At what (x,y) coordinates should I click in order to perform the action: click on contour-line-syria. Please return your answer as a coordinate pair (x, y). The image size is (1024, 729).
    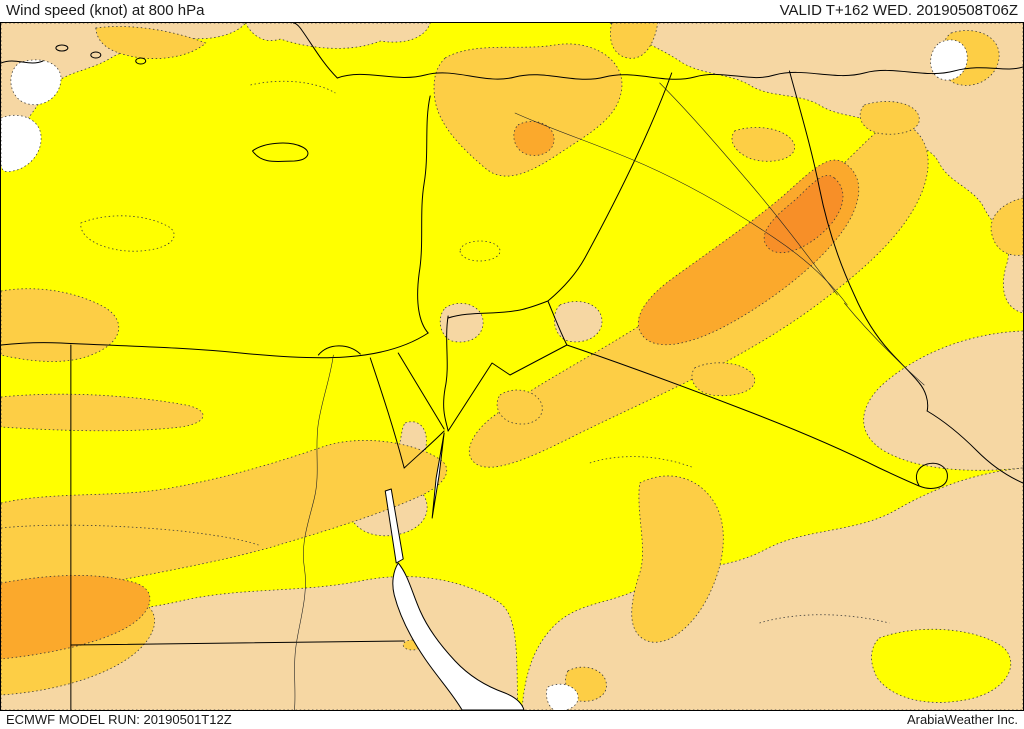
    Looking at the image, I should click on (480, 251).